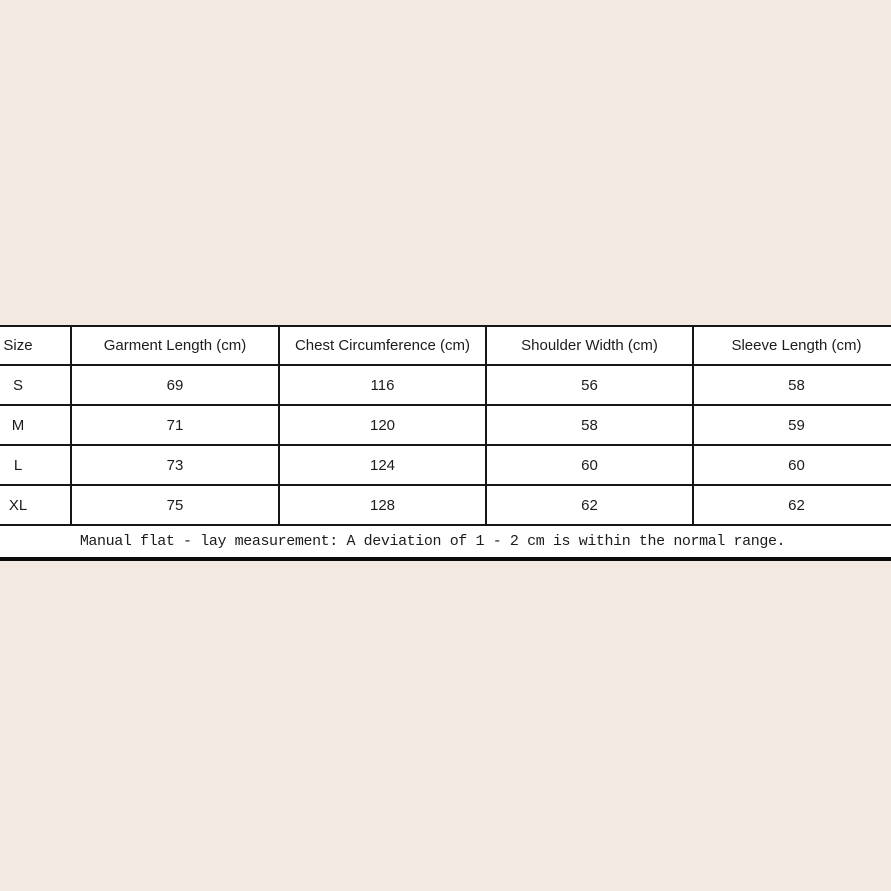 The width and height of the screenshot is (891, 891). What do you see at coordinates (589, 345) in the screenshot?
I see `column-header-shoulder-width: Shoulder Width (cm)` at bounding box center [589, 345].